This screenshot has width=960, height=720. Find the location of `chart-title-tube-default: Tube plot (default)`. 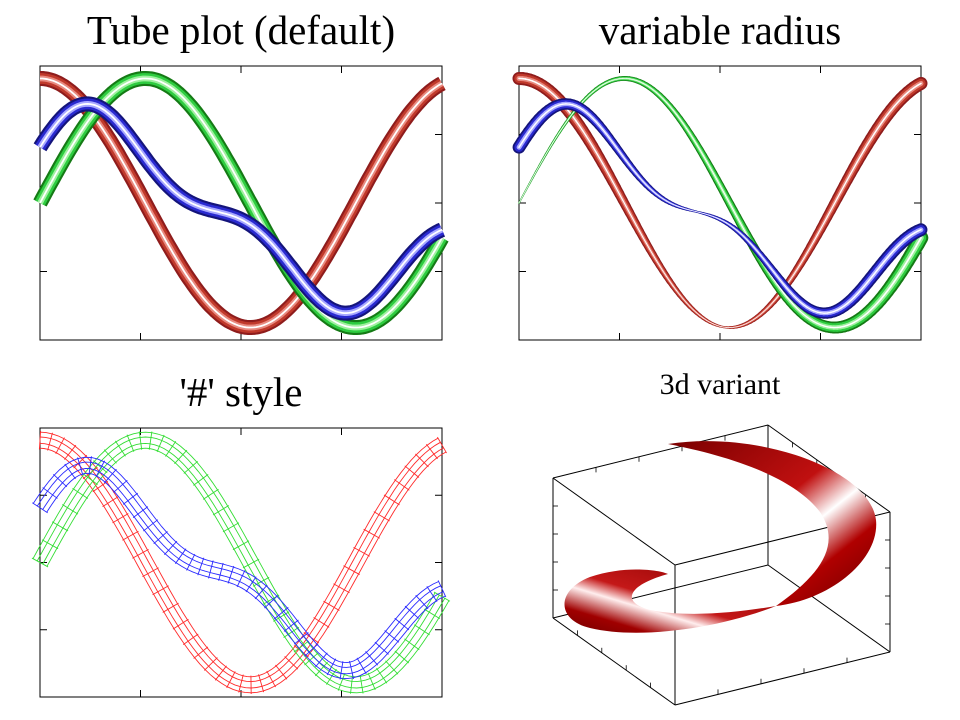

chart-title-tube-default: Tube plot (default) is located at coordinates (241, 30).